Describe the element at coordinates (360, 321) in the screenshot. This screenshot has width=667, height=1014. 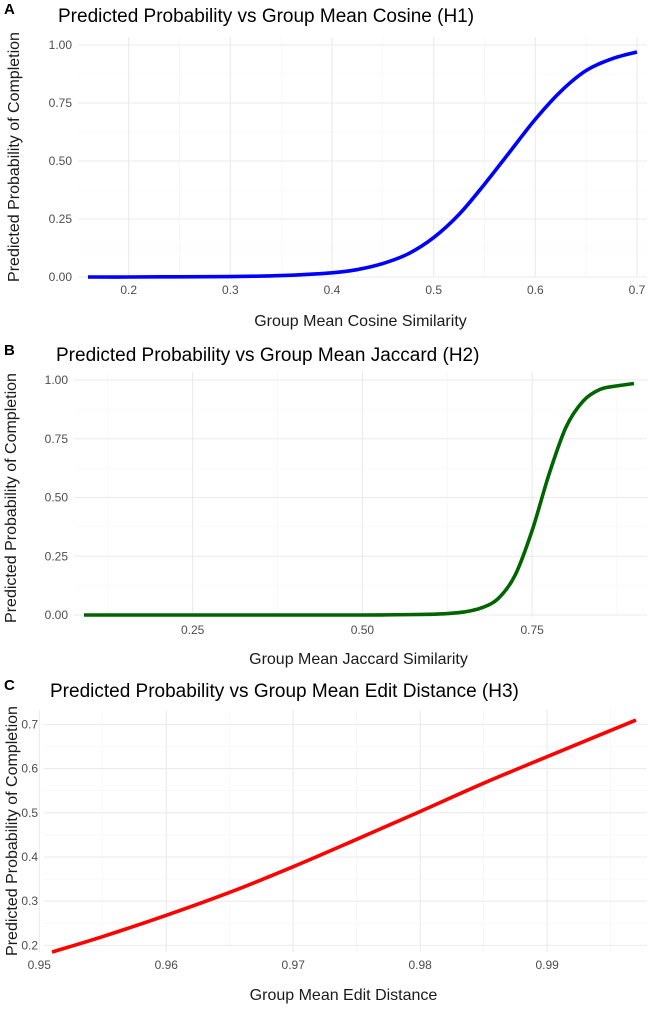
I see `x-axis-label: Group Mean Cosine Similarity` at that location.